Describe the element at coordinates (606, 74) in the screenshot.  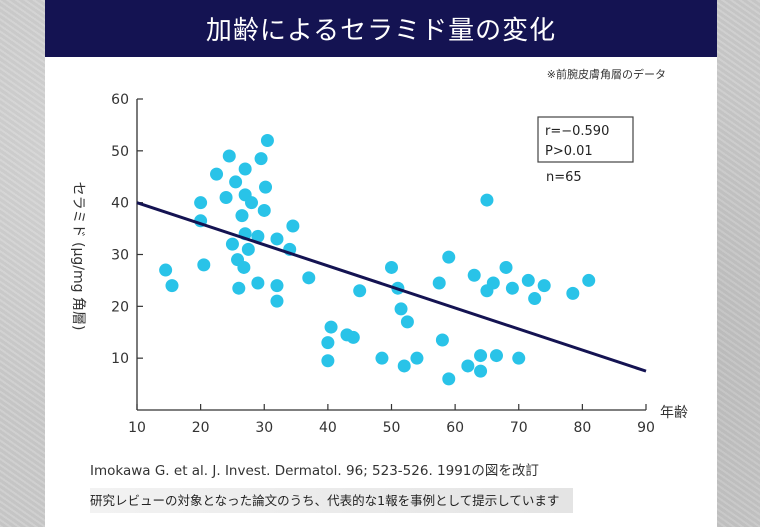
I see `data-note: ※前腕皮膚角層のデータ` at that location.